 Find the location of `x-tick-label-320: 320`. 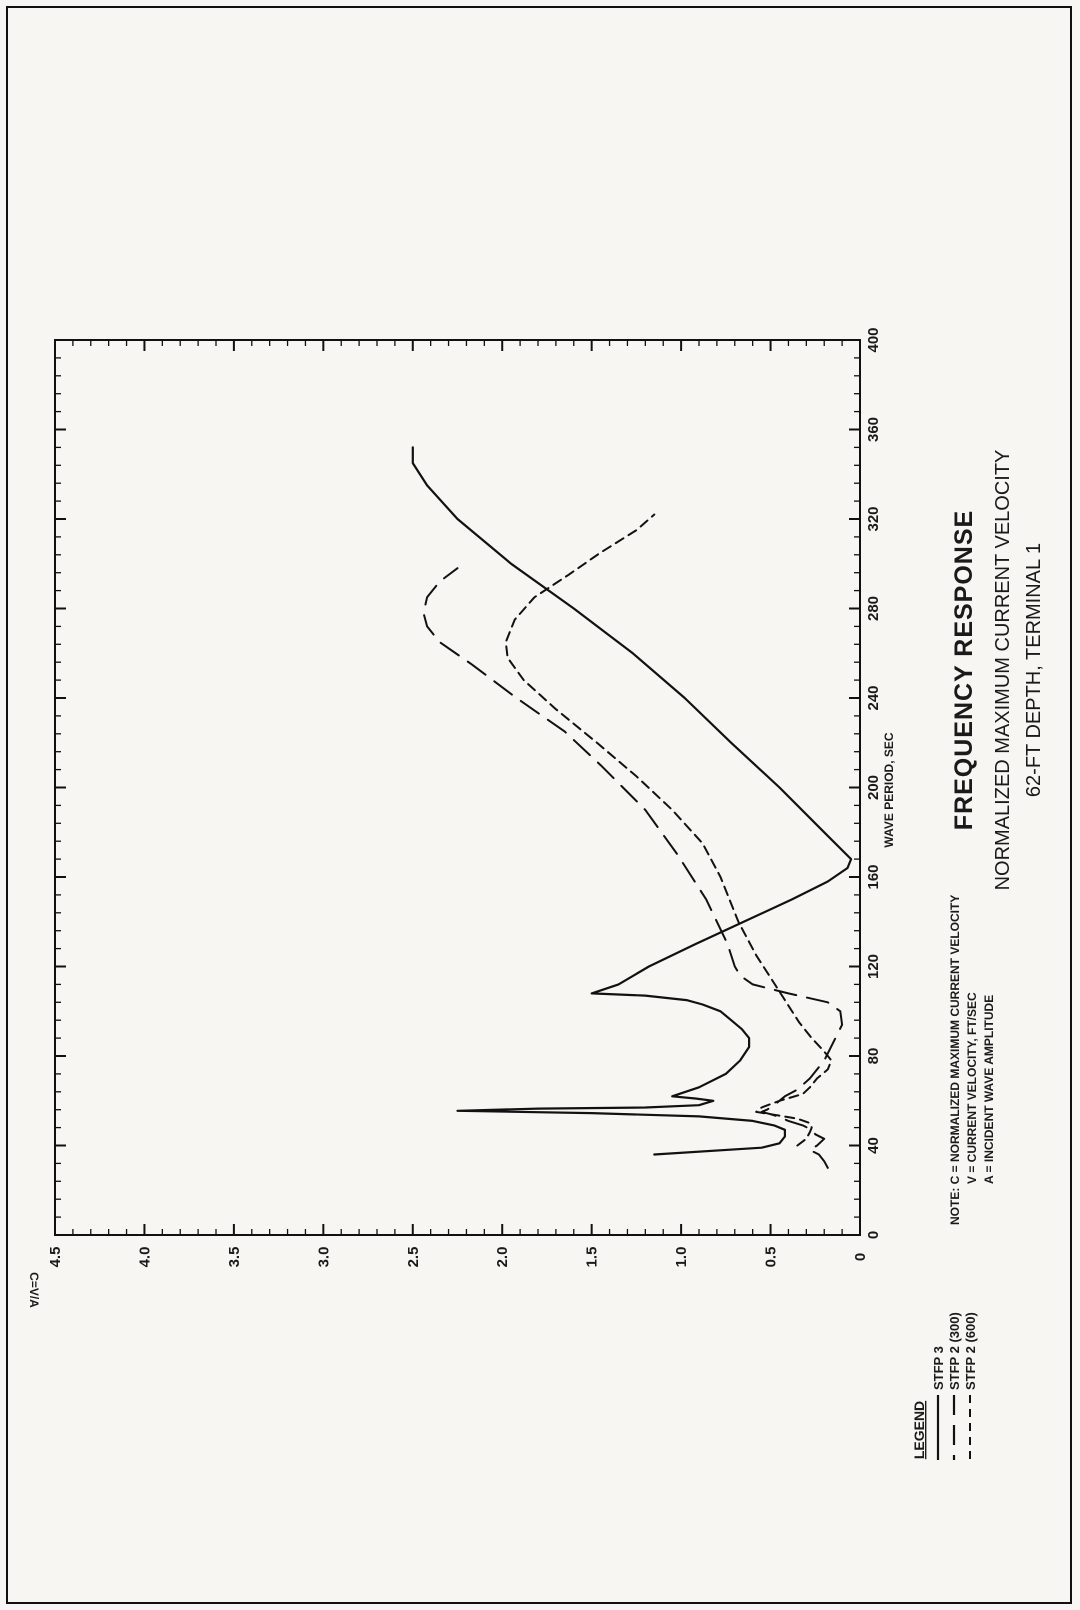

x-tick-label-320: 320 is located at coordinates (873, 518).